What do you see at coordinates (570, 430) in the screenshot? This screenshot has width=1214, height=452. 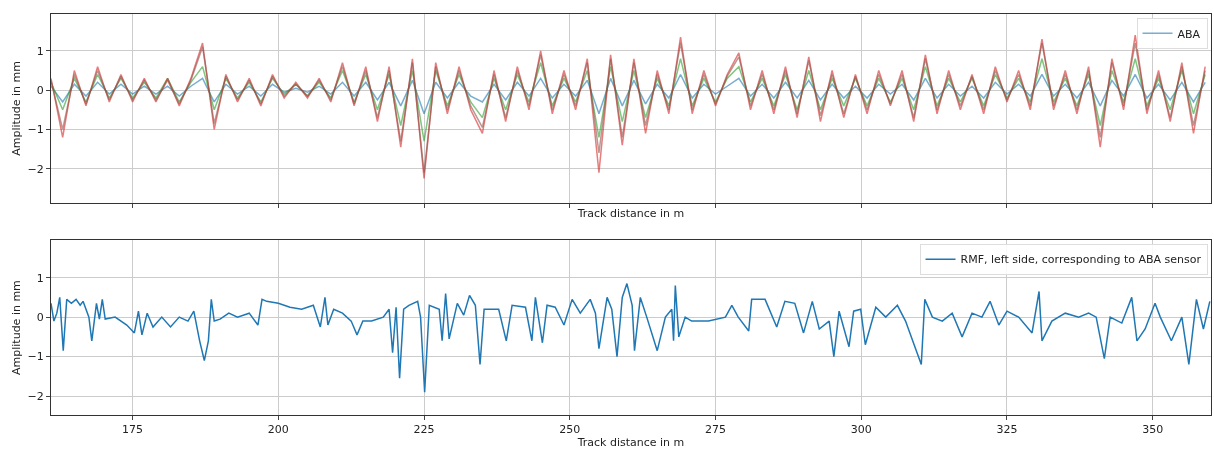 I see `x-tick-label: 250` at bounding box center [570, 430].